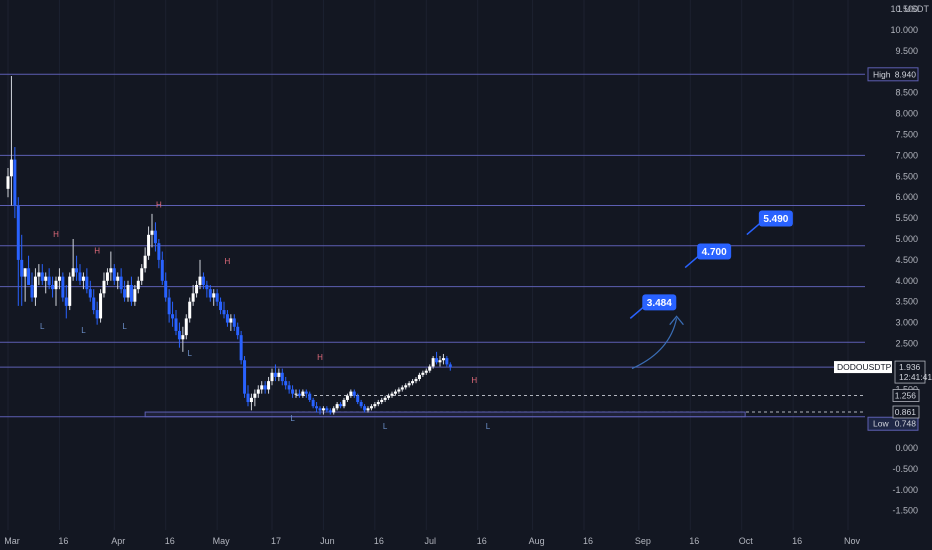  Describe the element at coordinates (746, 541) in the screenshot. I see `time-tick-label: Oct` at that location.